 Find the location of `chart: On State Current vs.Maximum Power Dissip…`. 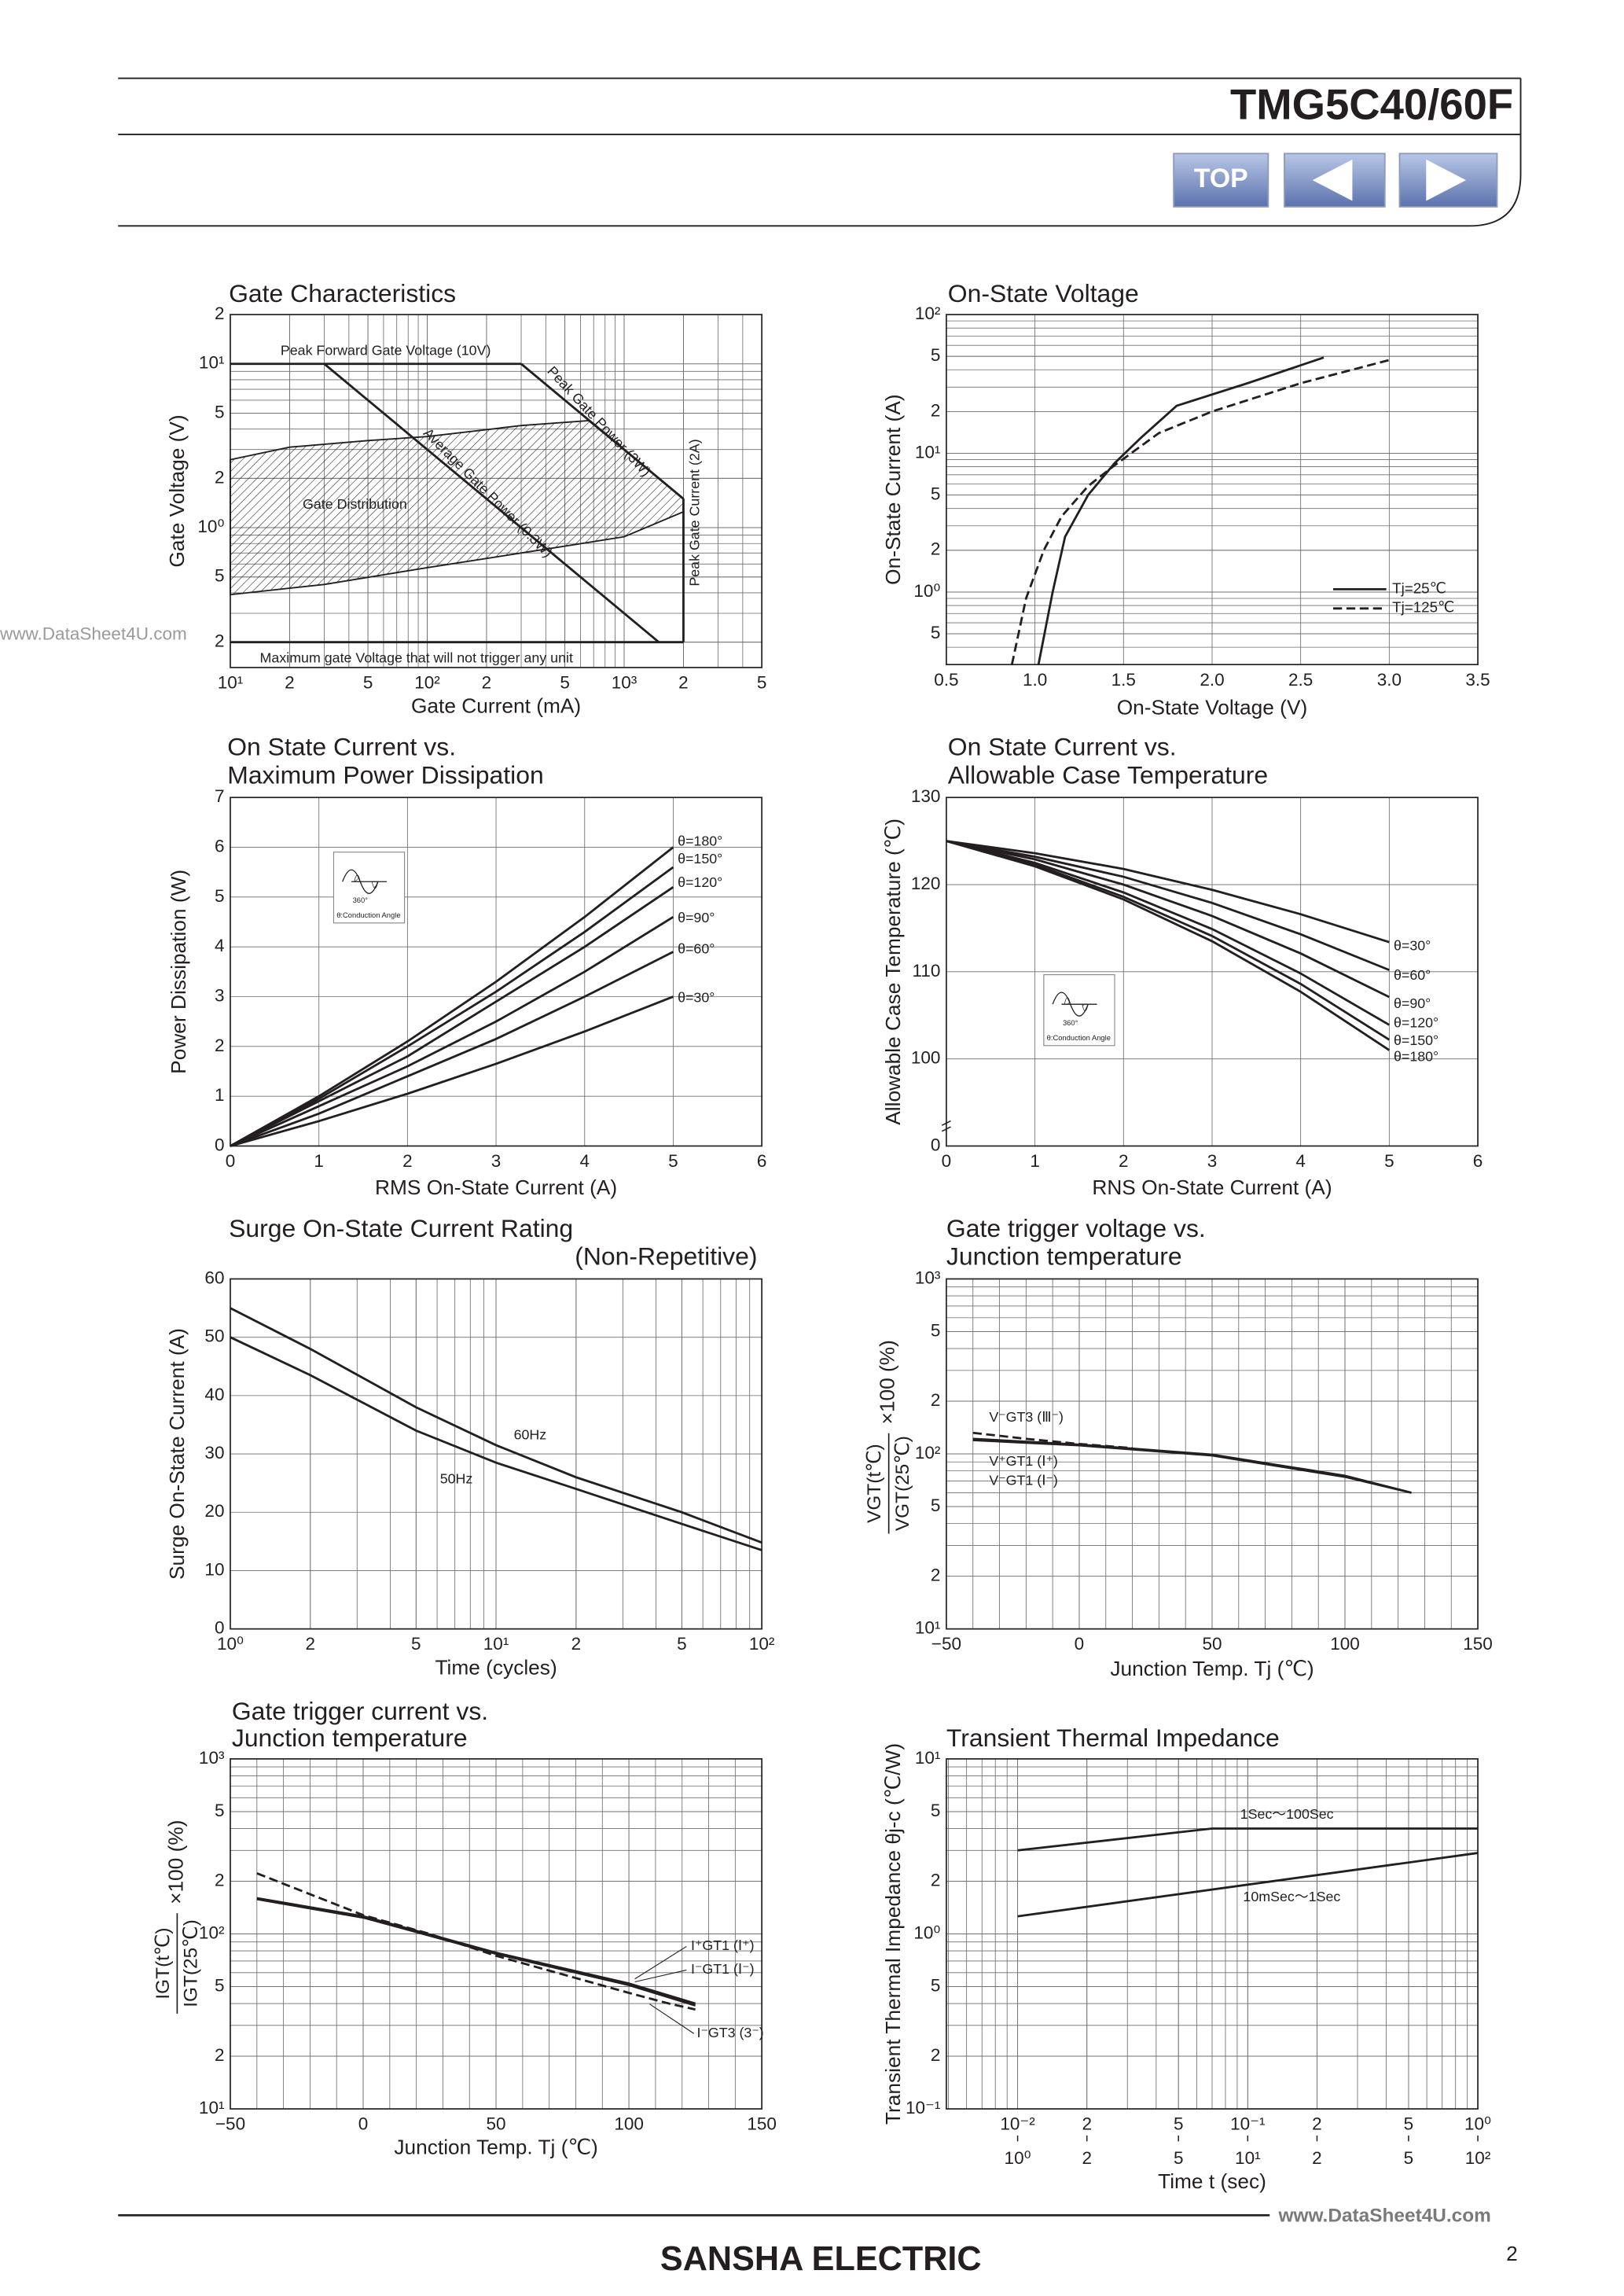

chart: On State Current vs.Maximum Power Dissip… is located at coordinates (467, 966).